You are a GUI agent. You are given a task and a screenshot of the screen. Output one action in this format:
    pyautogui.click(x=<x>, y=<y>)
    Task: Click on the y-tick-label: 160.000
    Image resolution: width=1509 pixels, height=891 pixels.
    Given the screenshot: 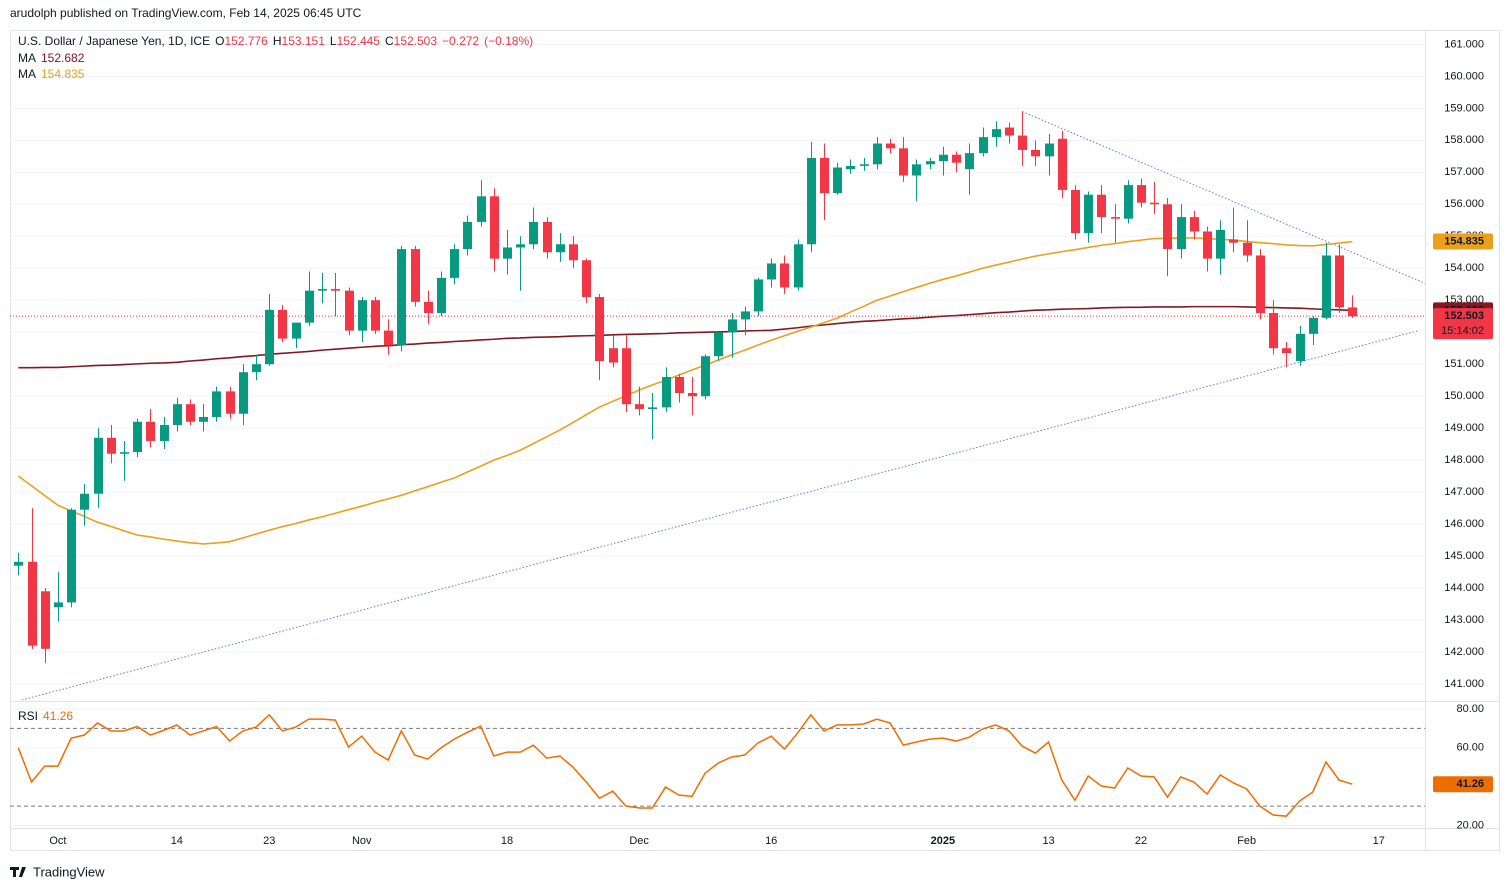 What is the action you would take?
    pyautogui.click(x=1464, y=76)
    